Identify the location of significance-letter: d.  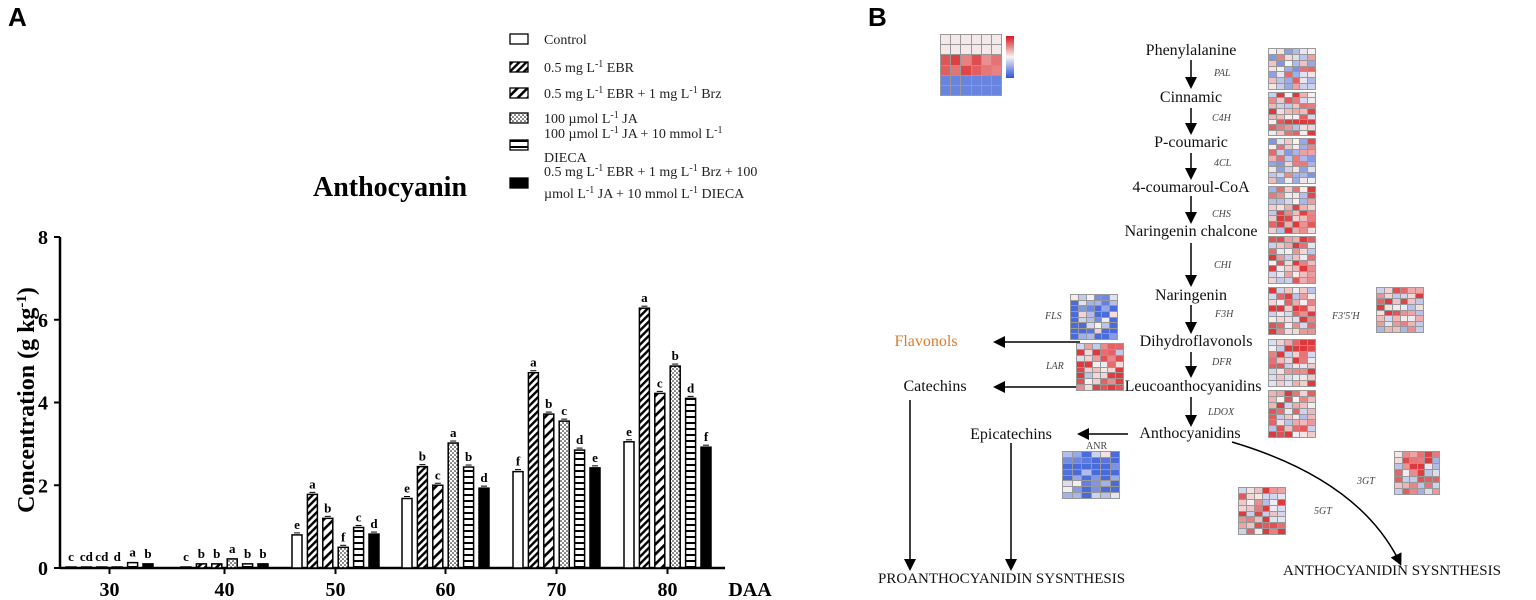
(691, 387).